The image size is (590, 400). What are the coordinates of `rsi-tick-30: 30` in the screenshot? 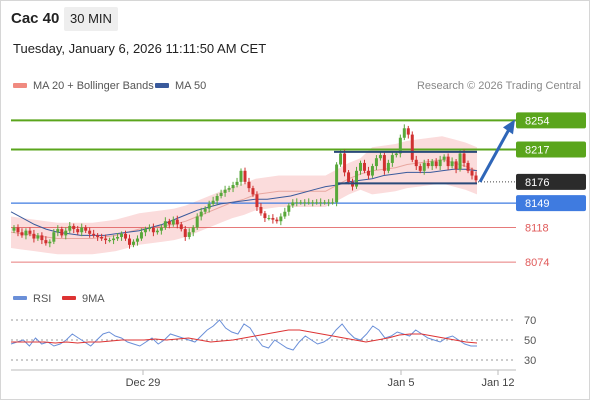 It's located at (530, 361).